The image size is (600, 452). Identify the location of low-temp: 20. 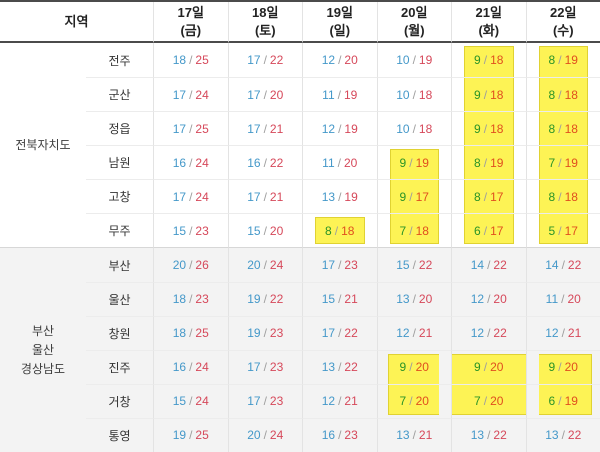
(179, 265).